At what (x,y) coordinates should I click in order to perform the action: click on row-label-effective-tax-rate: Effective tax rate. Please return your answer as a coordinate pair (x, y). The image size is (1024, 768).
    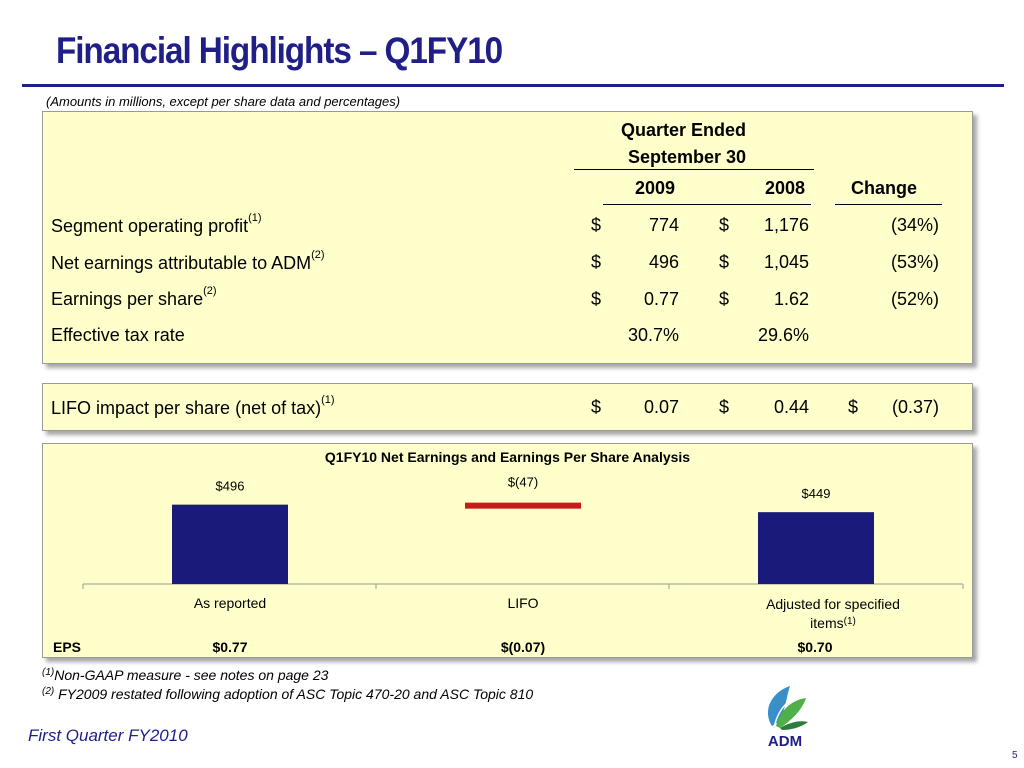
    Looking at the image, I should click on (118, 335).